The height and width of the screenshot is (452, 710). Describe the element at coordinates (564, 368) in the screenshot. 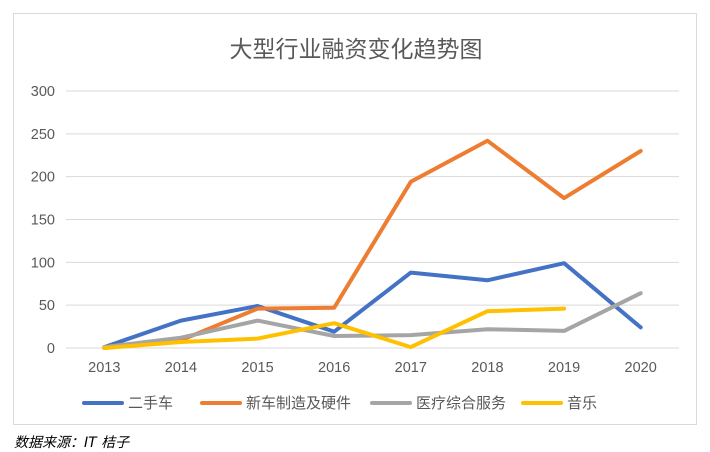

I see `x-tick-label: 2019` at that location.